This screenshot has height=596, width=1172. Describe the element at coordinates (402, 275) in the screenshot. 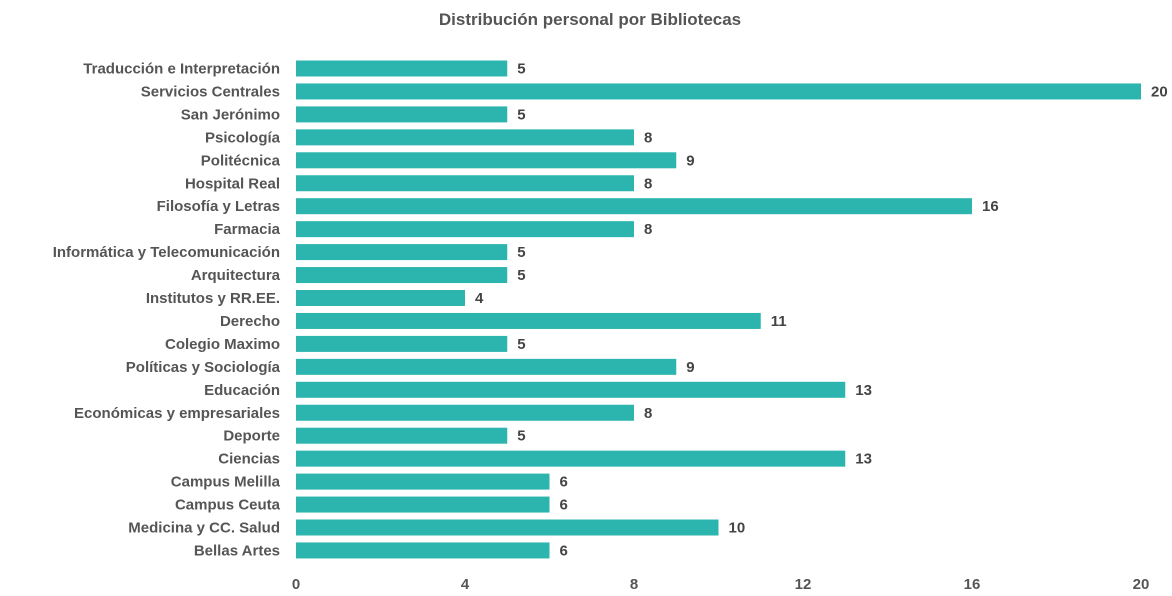

I see `bar-arquitectura` at that location.